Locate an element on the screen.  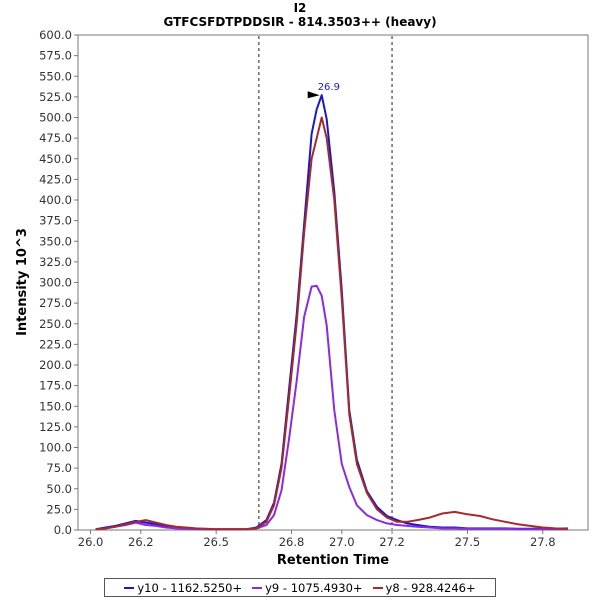
y-tick-label: 100.0 is located at coordinates (55, 448).